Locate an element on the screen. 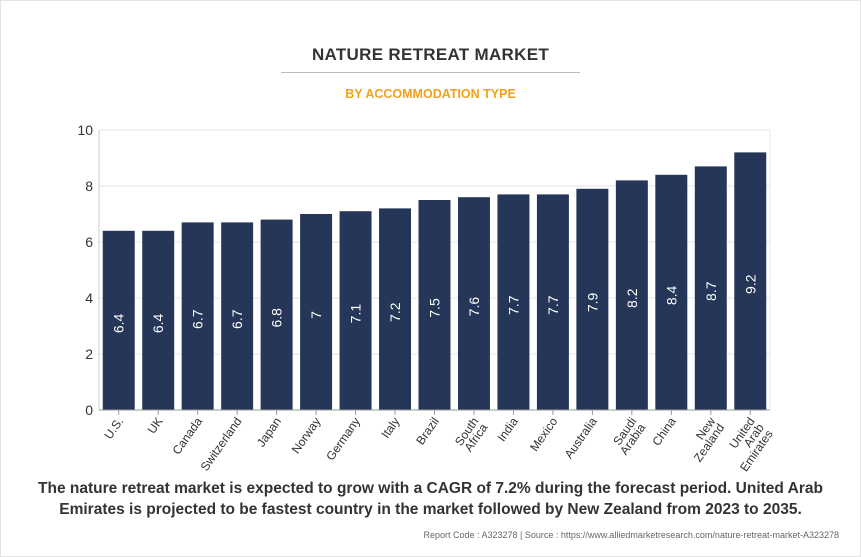 Image resolution: width=861 pixels, height=557 pixels. x-tick-label: Japan is located at coordinates (269, 432).